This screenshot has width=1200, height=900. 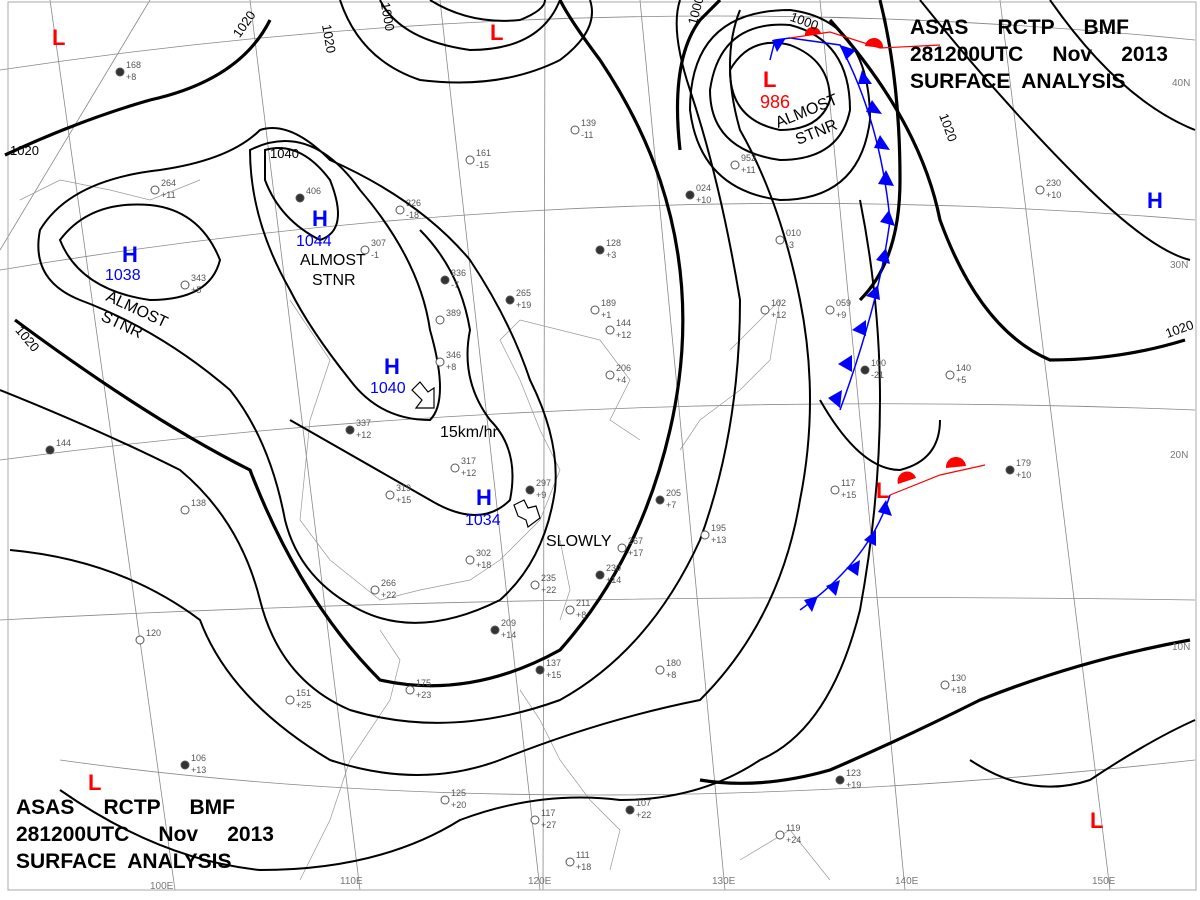 I want to click on station-pressure: 161, so click(x=483, y=153).